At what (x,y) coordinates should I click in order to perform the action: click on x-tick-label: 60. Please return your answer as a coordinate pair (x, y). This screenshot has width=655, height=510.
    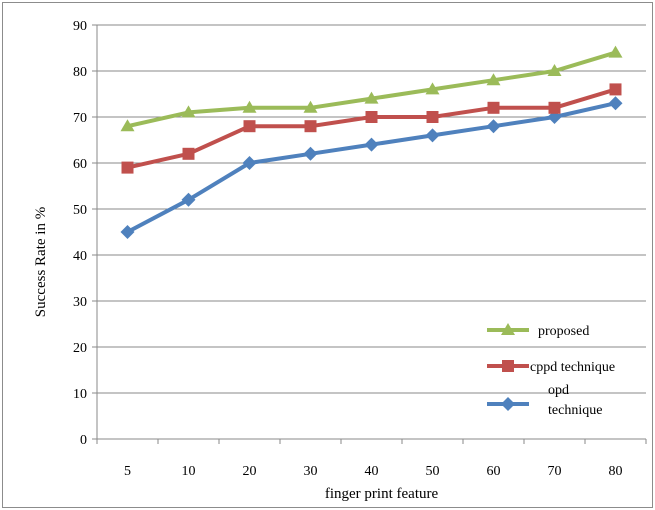
    Looking at the image, I should click on (494, 471).